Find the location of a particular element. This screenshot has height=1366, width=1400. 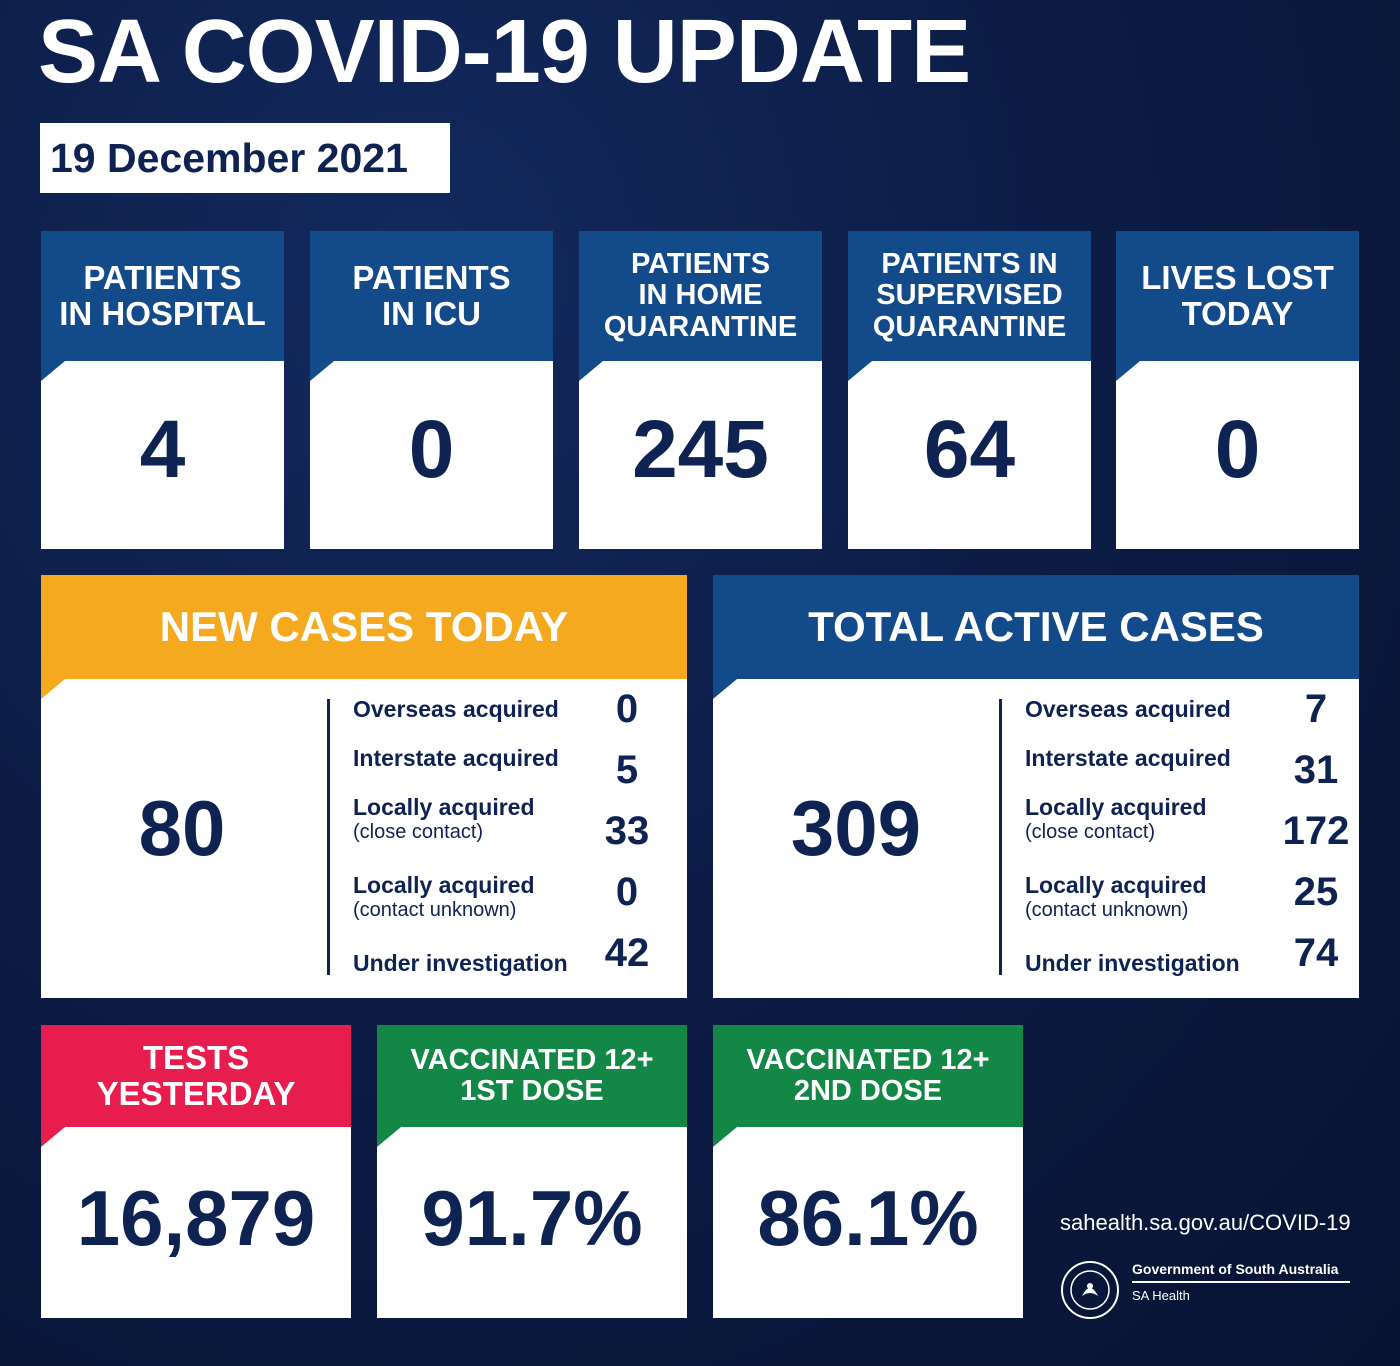

stat-card-value: 4 is located at coordinates (162, 449).